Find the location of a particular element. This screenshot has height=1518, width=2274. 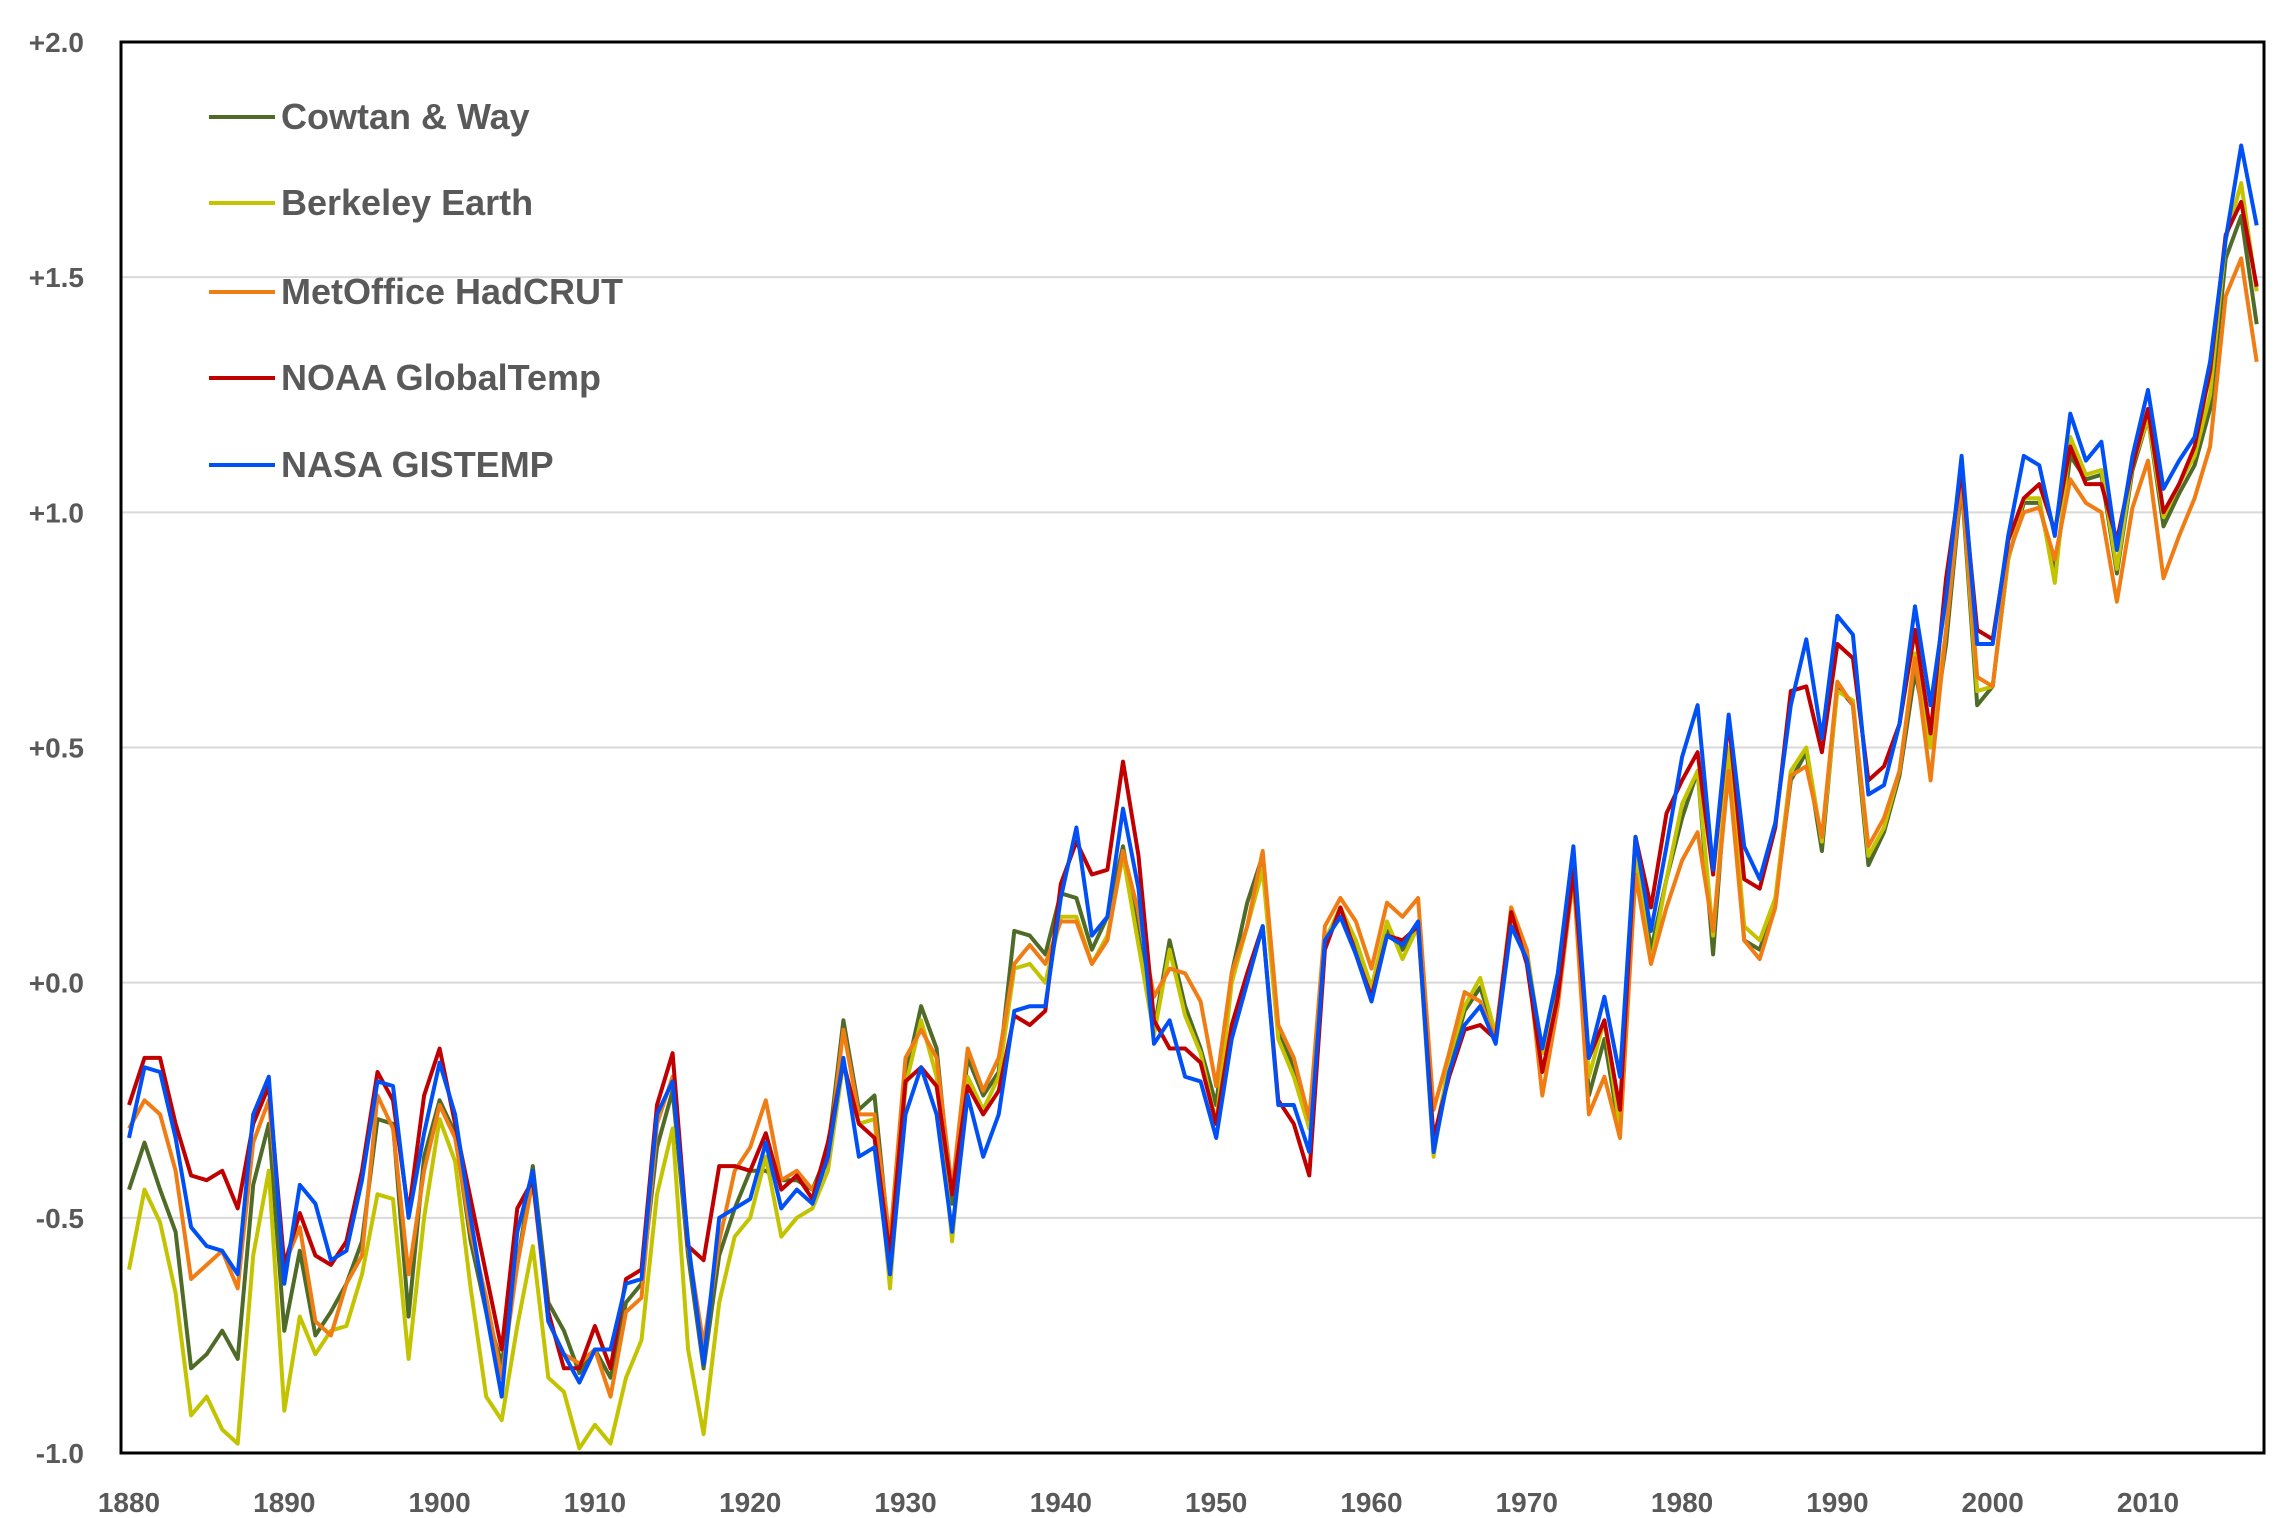

x-tick-label: 1970 is located at coordinates (1527, 1502).